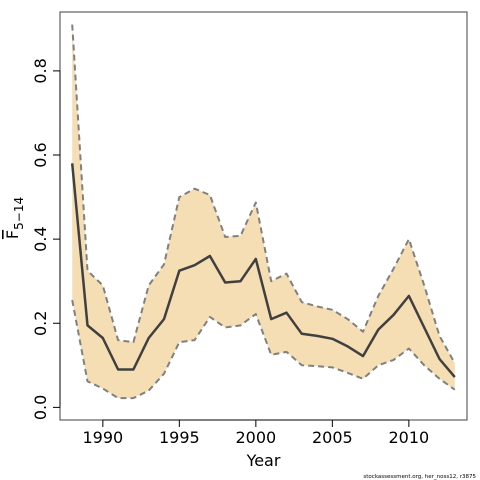 This screenshot has height=480, width=480. I want to click on x-tick-label: 2005, so click(332, 437).